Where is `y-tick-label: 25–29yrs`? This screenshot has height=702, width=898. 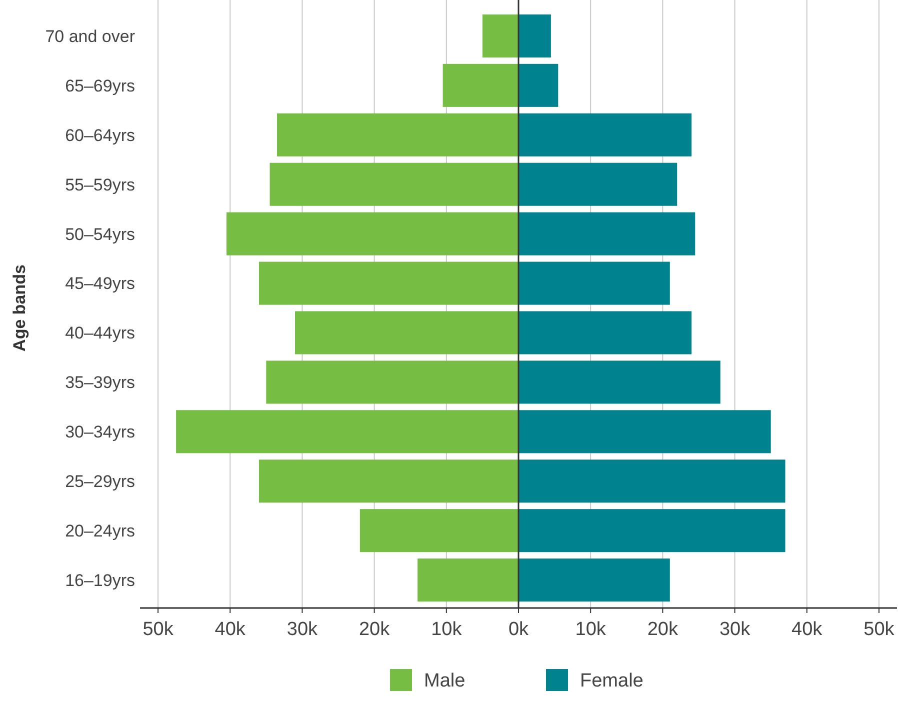 y-tick-label: 25–29yrs is located at coordinates (100, 482).